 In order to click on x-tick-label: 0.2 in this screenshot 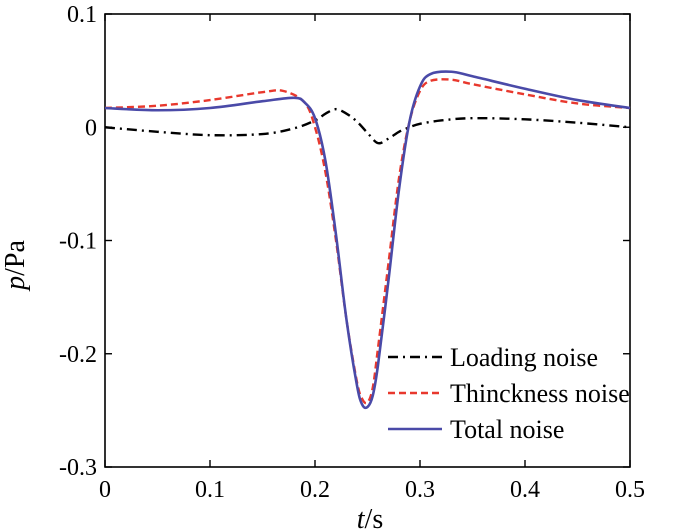, I will do `click(315, 490)`.